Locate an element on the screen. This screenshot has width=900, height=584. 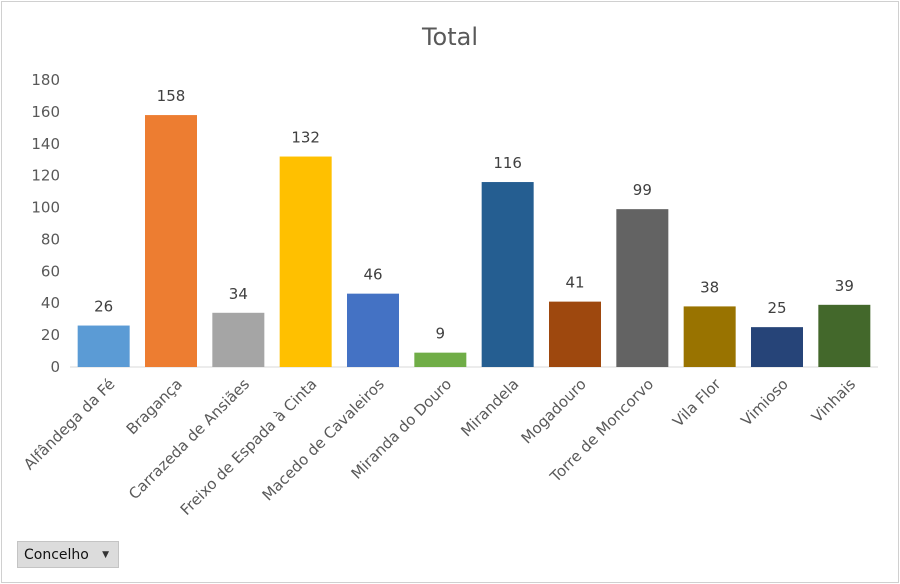
x-tick-label: Bragança is located at coordinates (154, 406).